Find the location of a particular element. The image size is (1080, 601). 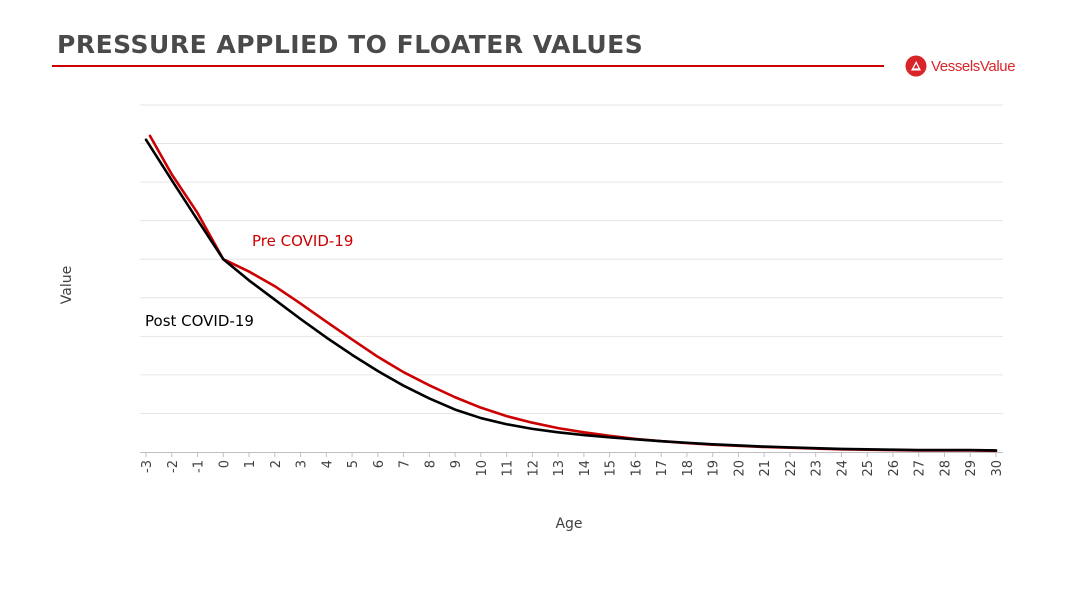

title-underline is located at coordinates (468, 66).